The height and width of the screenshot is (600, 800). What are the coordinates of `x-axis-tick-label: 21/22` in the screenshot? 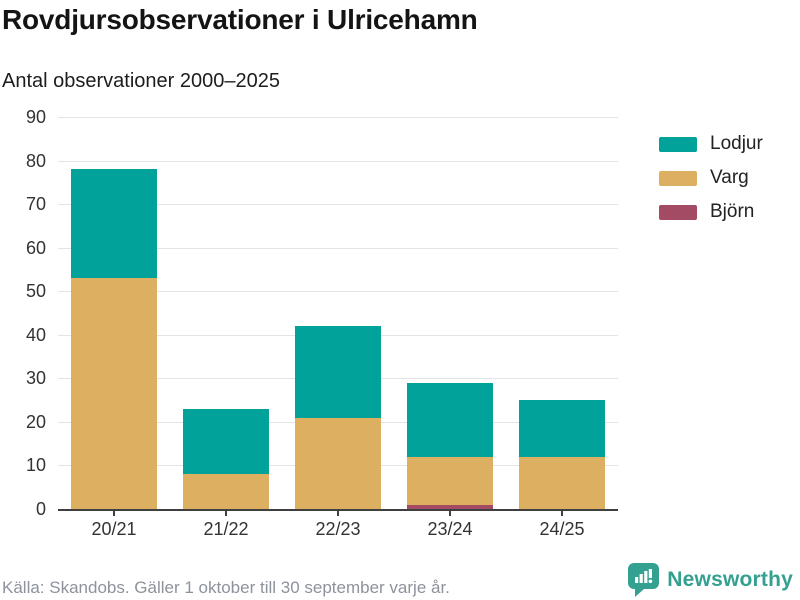 It's located at (226, 529).